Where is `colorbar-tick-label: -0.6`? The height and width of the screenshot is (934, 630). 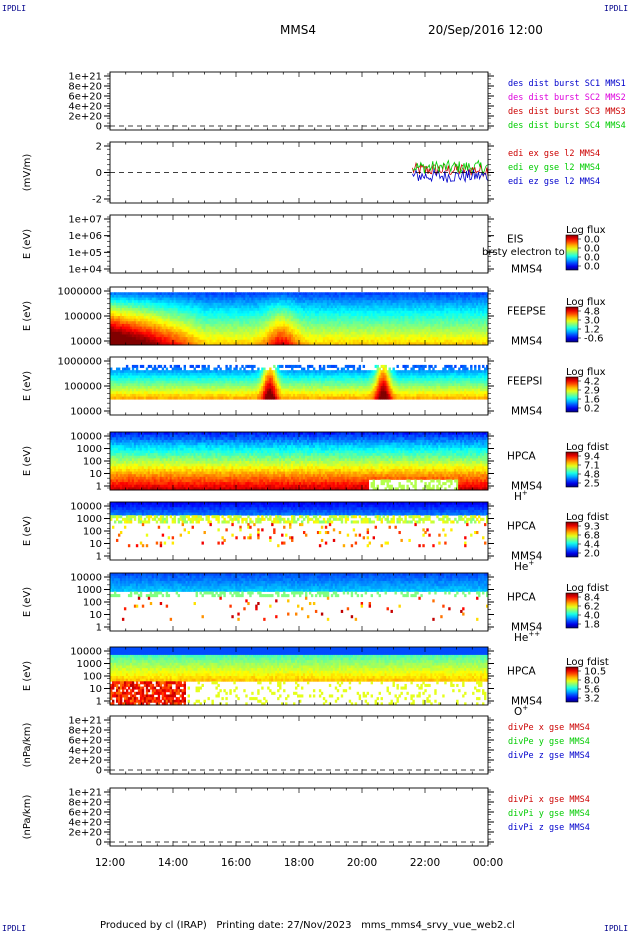 colorbar-tick-label: -0.6 is located at coordinates (594, 339).